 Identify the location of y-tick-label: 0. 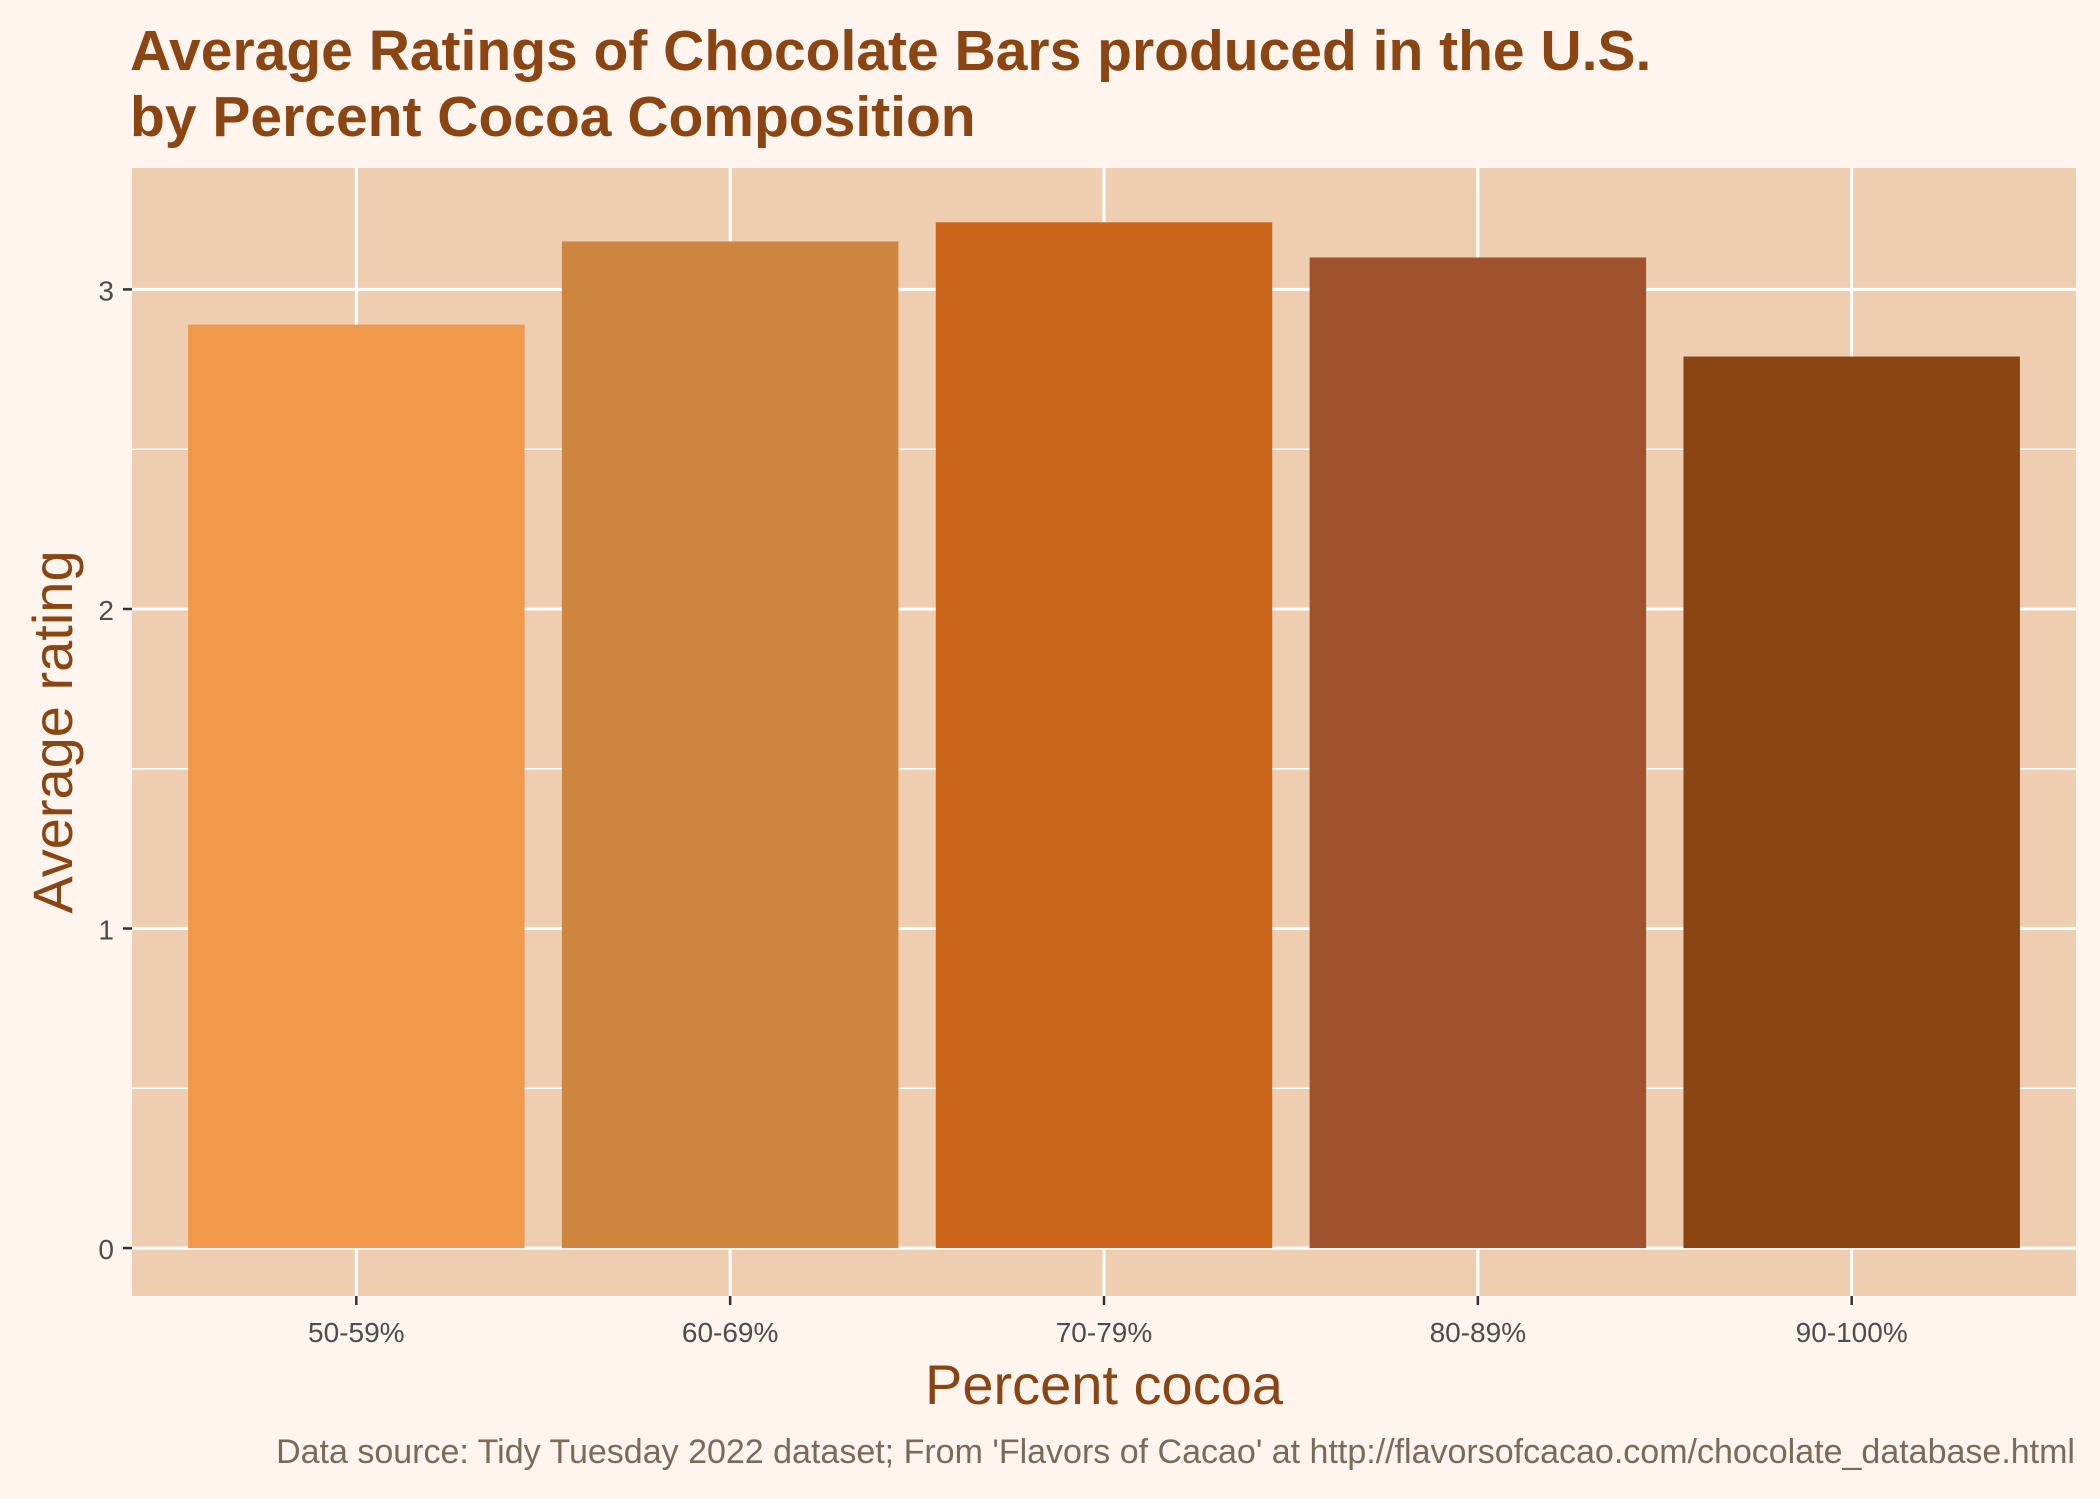
(106, 1249).